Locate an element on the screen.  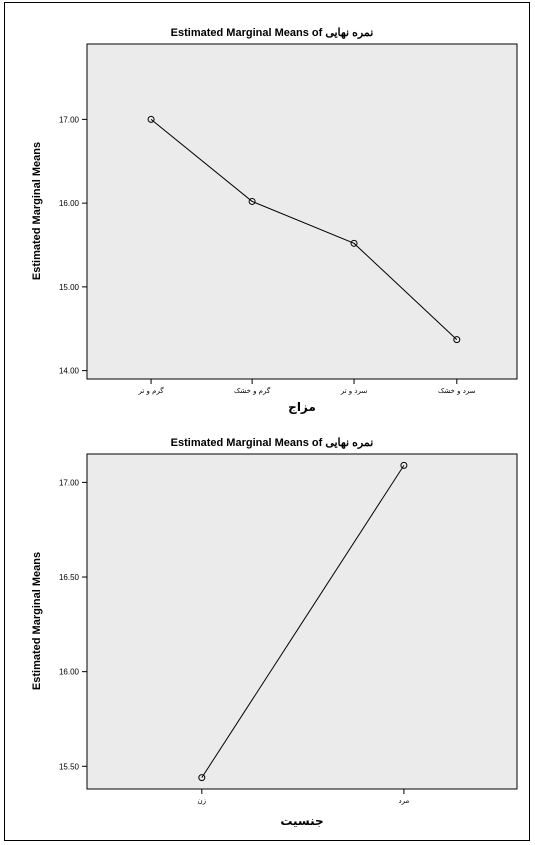
chart-2-x-axis: زن مرد is located at coordinates (304, 797).